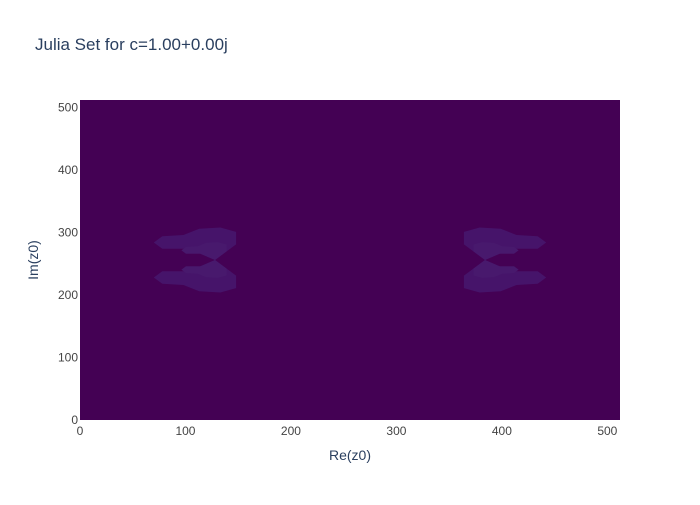  Describe the element at coordinates (185, 431) in the screenshot. I see `x-tick-label: 100` at that location.